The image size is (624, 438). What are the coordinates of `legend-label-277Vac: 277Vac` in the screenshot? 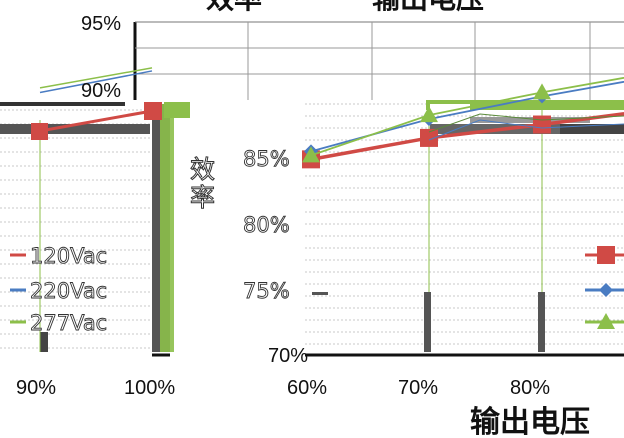 It's located at (68, 323).